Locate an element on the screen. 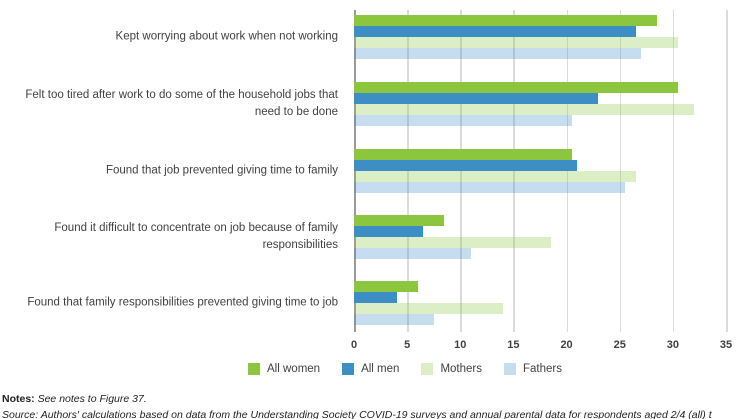  legend-label: Fathers is located at coordinates (542, 369).